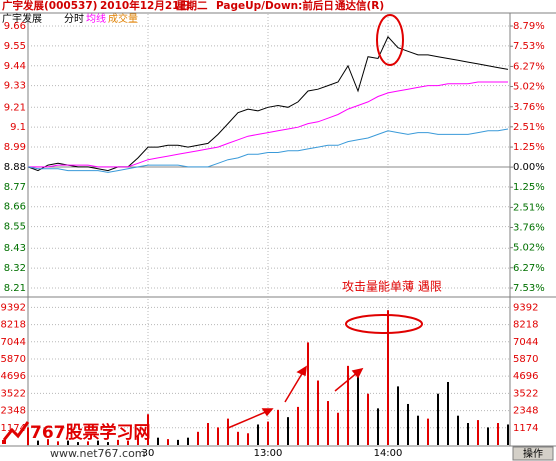 This screenshot has width=556, height=461. I want to click on legend: 分时 均线 成交量, so click(101, 18).